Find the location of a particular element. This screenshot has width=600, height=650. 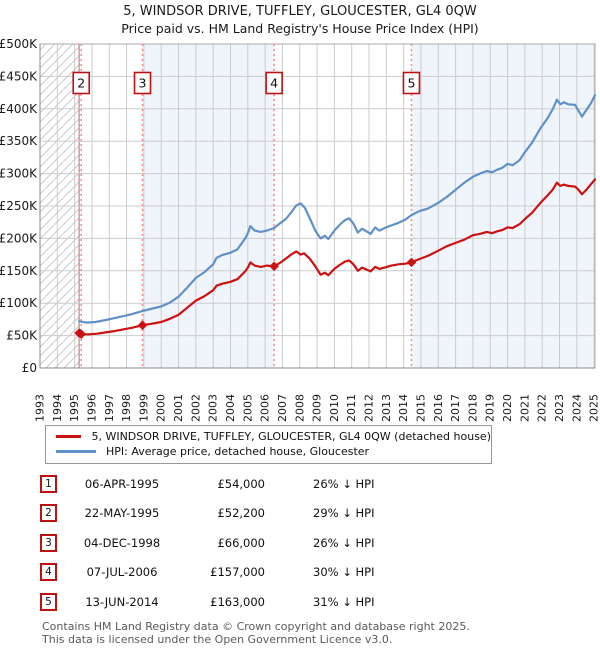

sale-marker-number: 2 is located at coordinates (81, 83).